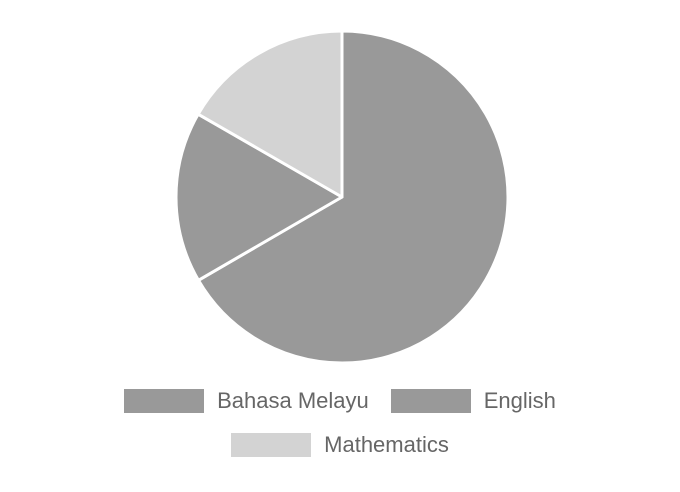  I want to click on legend-label-english: English, so click(519, 400).